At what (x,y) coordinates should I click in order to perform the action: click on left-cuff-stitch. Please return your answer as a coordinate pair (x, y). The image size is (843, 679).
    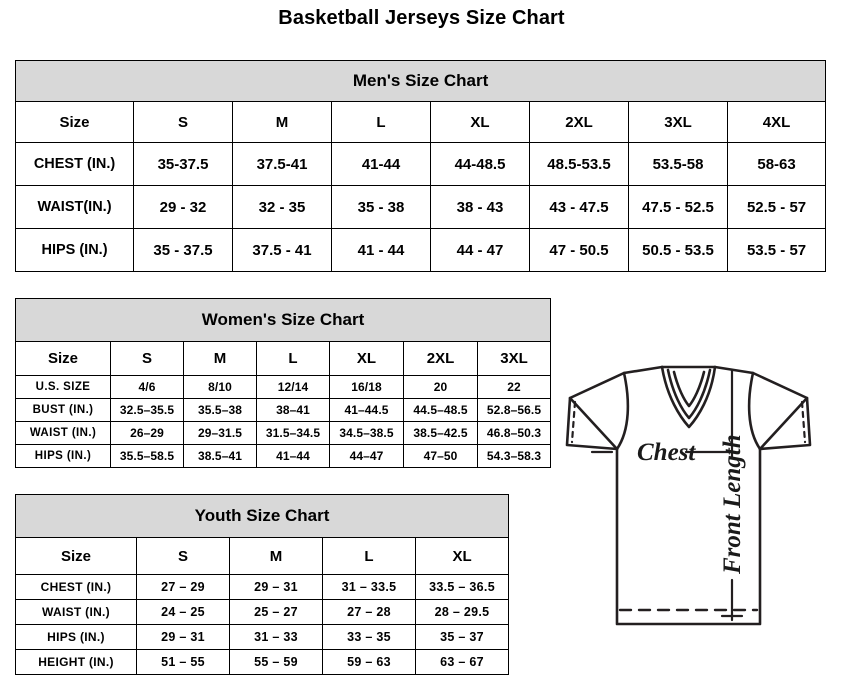
    Looking at the image, I should click on (573, 422).